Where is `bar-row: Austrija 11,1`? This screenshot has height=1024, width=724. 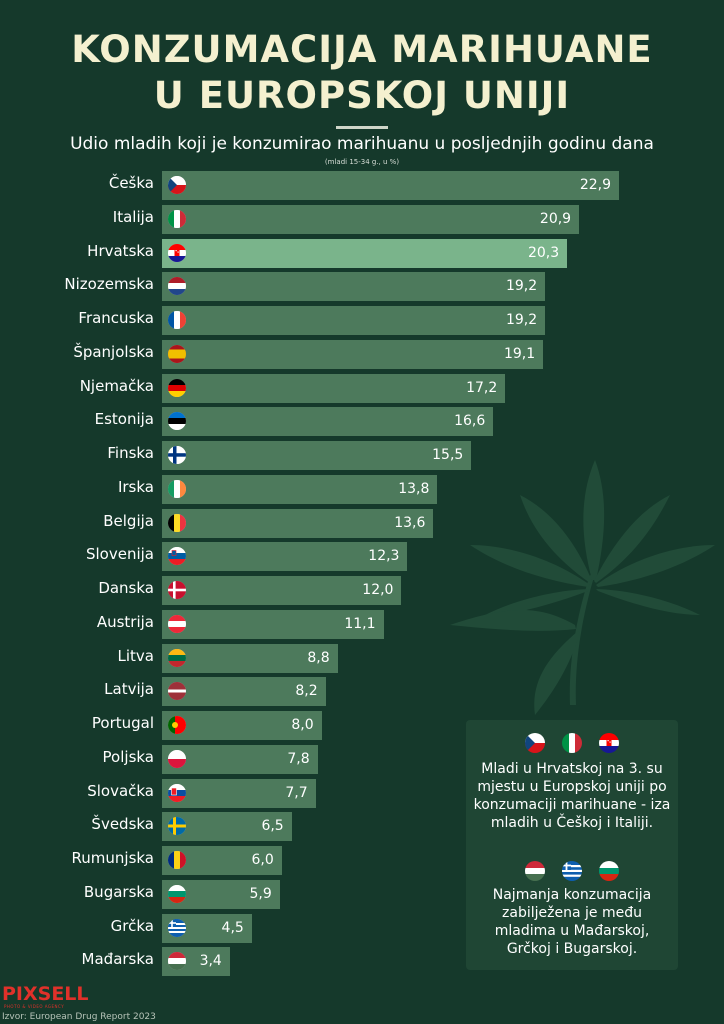
bar-row: Austrija 11,1 is located at coordinates (362, 624).